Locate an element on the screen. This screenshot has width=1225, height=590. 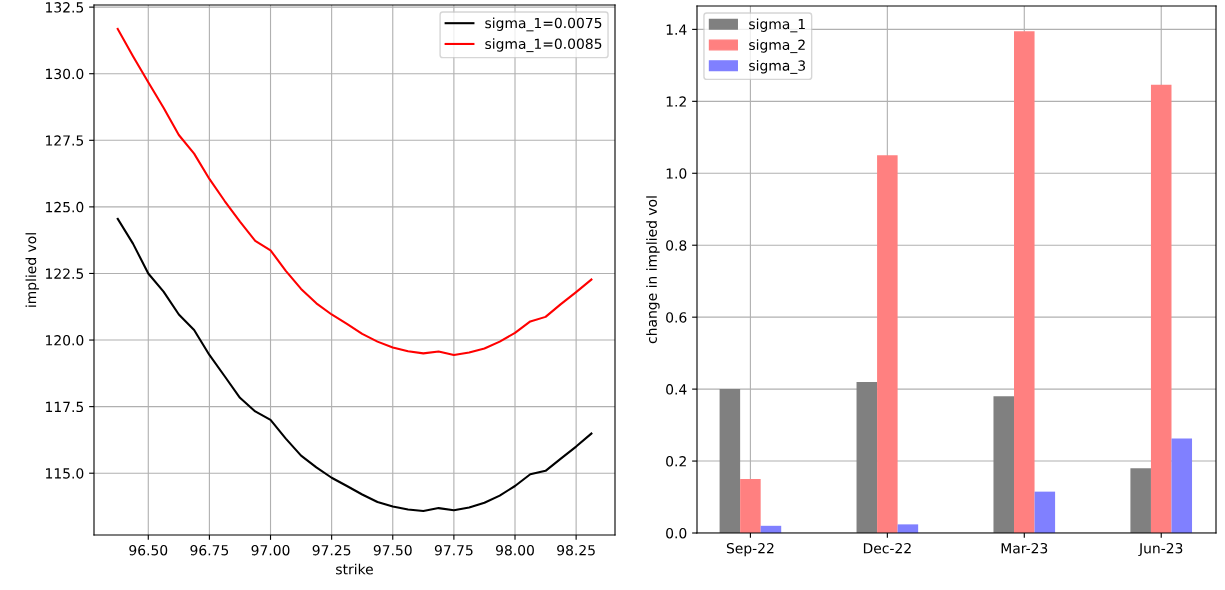
y-axis-title: implied vol is located at coordinates (32, 270).